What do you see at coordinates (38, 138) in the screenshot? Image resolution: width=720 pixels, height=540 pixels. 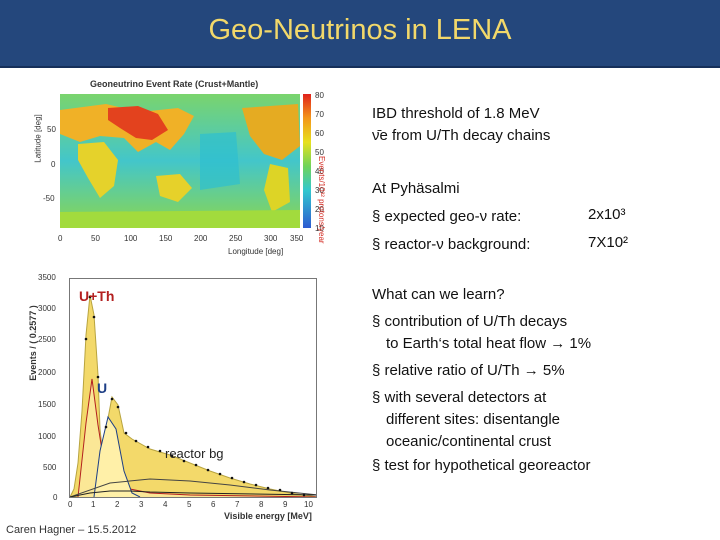 I see `map-y-label: Latitude [deg]` at bounding box center [38, 138].